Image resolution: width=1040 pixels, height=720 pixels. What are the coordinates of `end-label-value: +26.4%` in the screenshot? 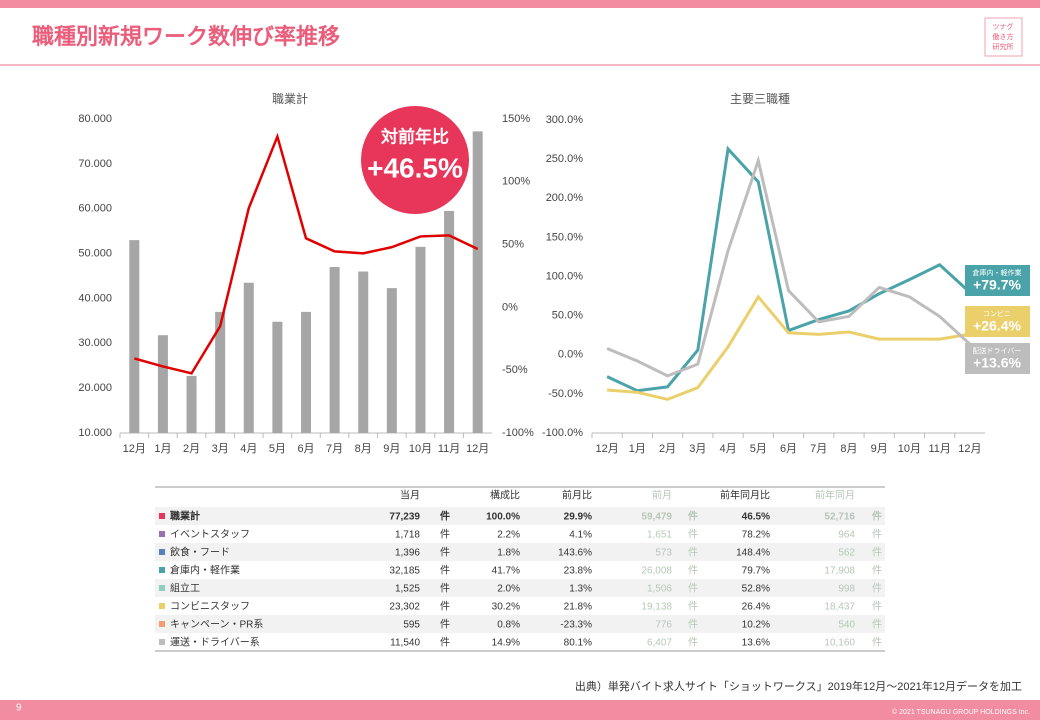 It's located at (997, 326).